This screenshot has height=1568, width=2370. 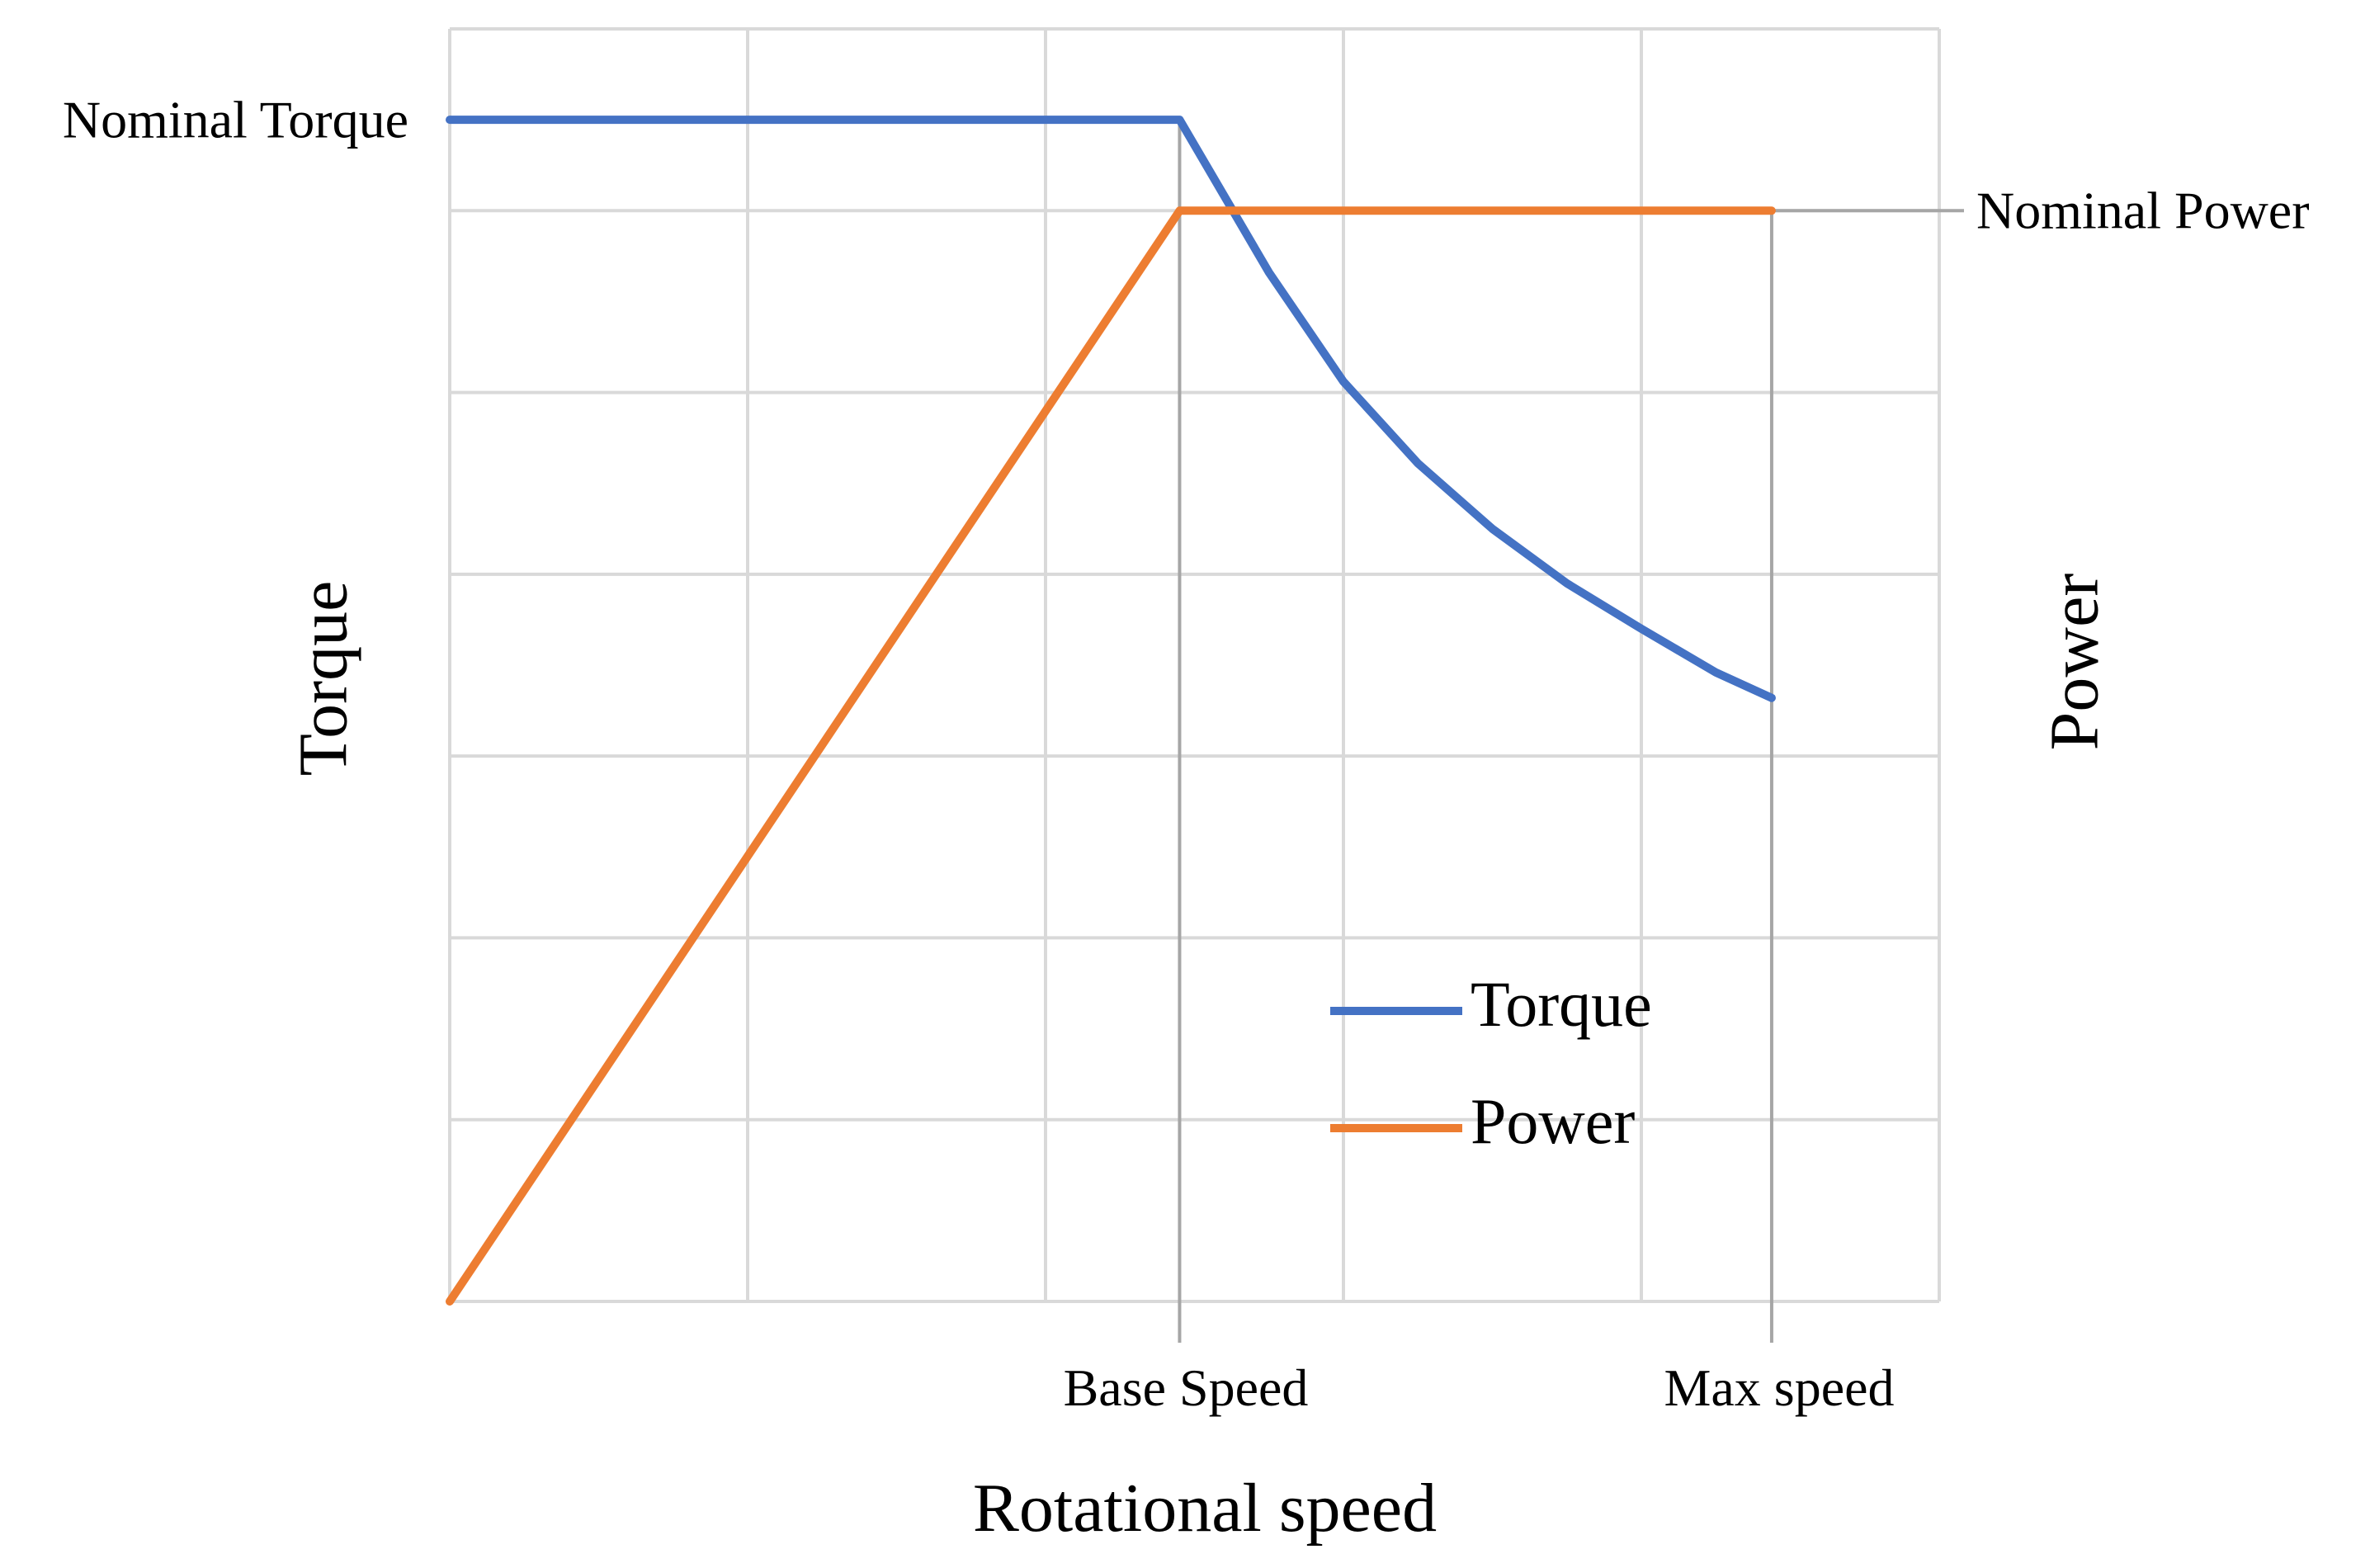 I want to click on x-tick-label-base-speed: Base Speed, so click(x=1186, y=1387).